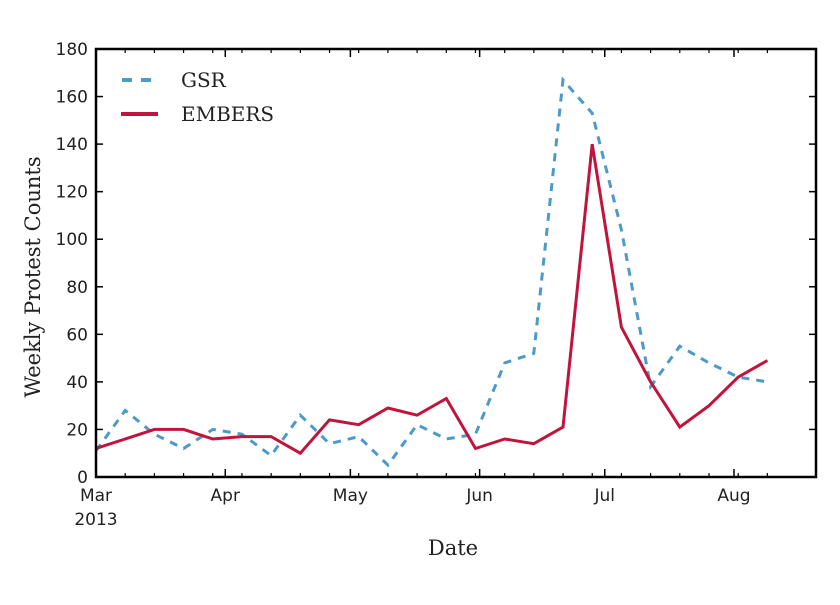 This screenshot has height=605, width=840. Describe the element at coordinates (77, 383) in the screenshot. I see `y-tick-label: 40` at that location.